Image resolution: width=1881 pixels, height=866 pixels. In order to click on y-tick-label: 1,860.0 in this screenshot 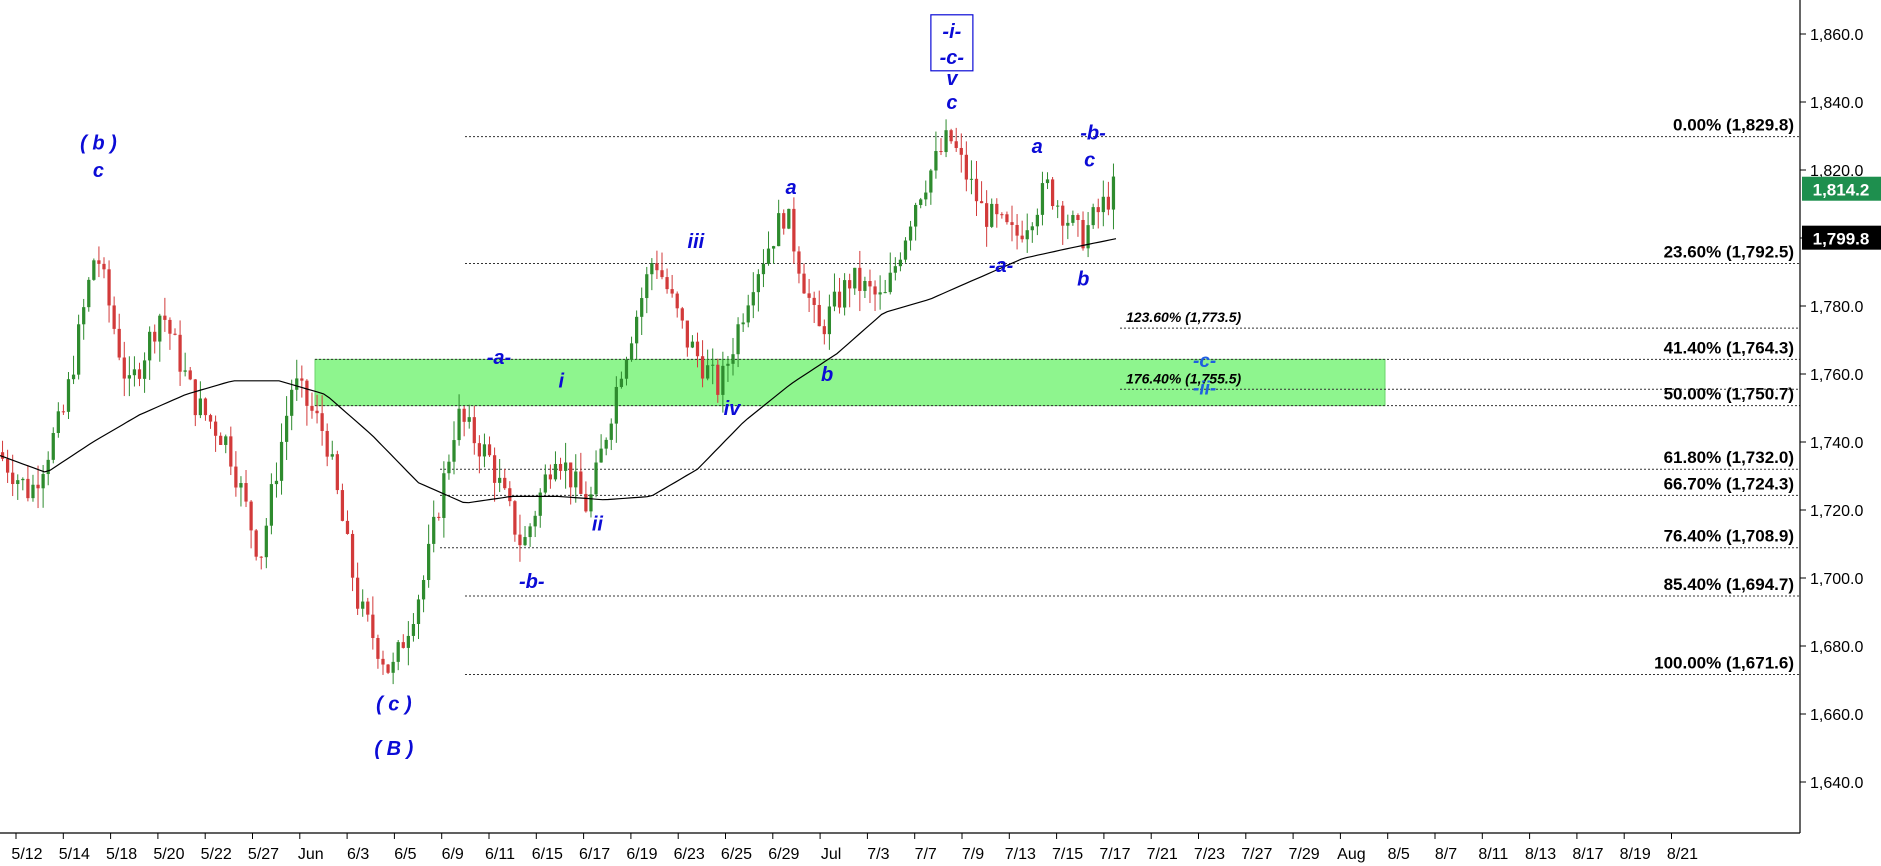, I will do `click(1836, 35)`.